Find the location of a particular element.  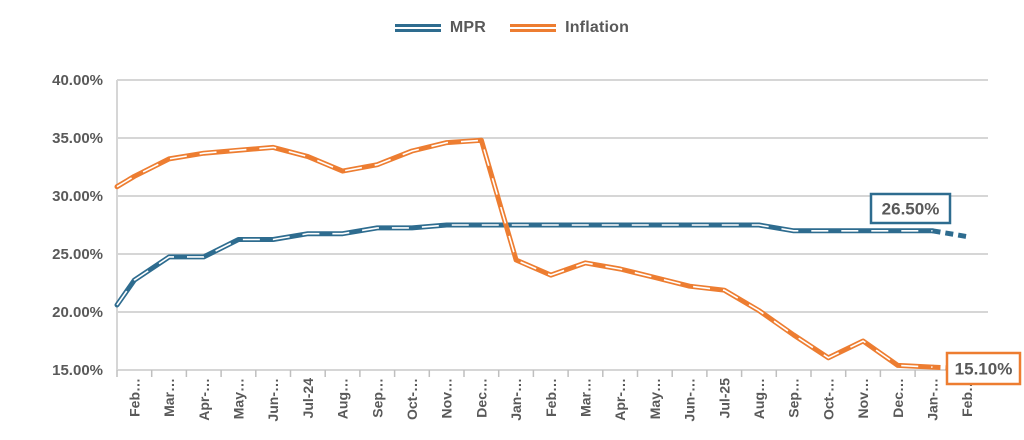

inflation-annotation-value: 15.10% is located at coordinates (984, 369).